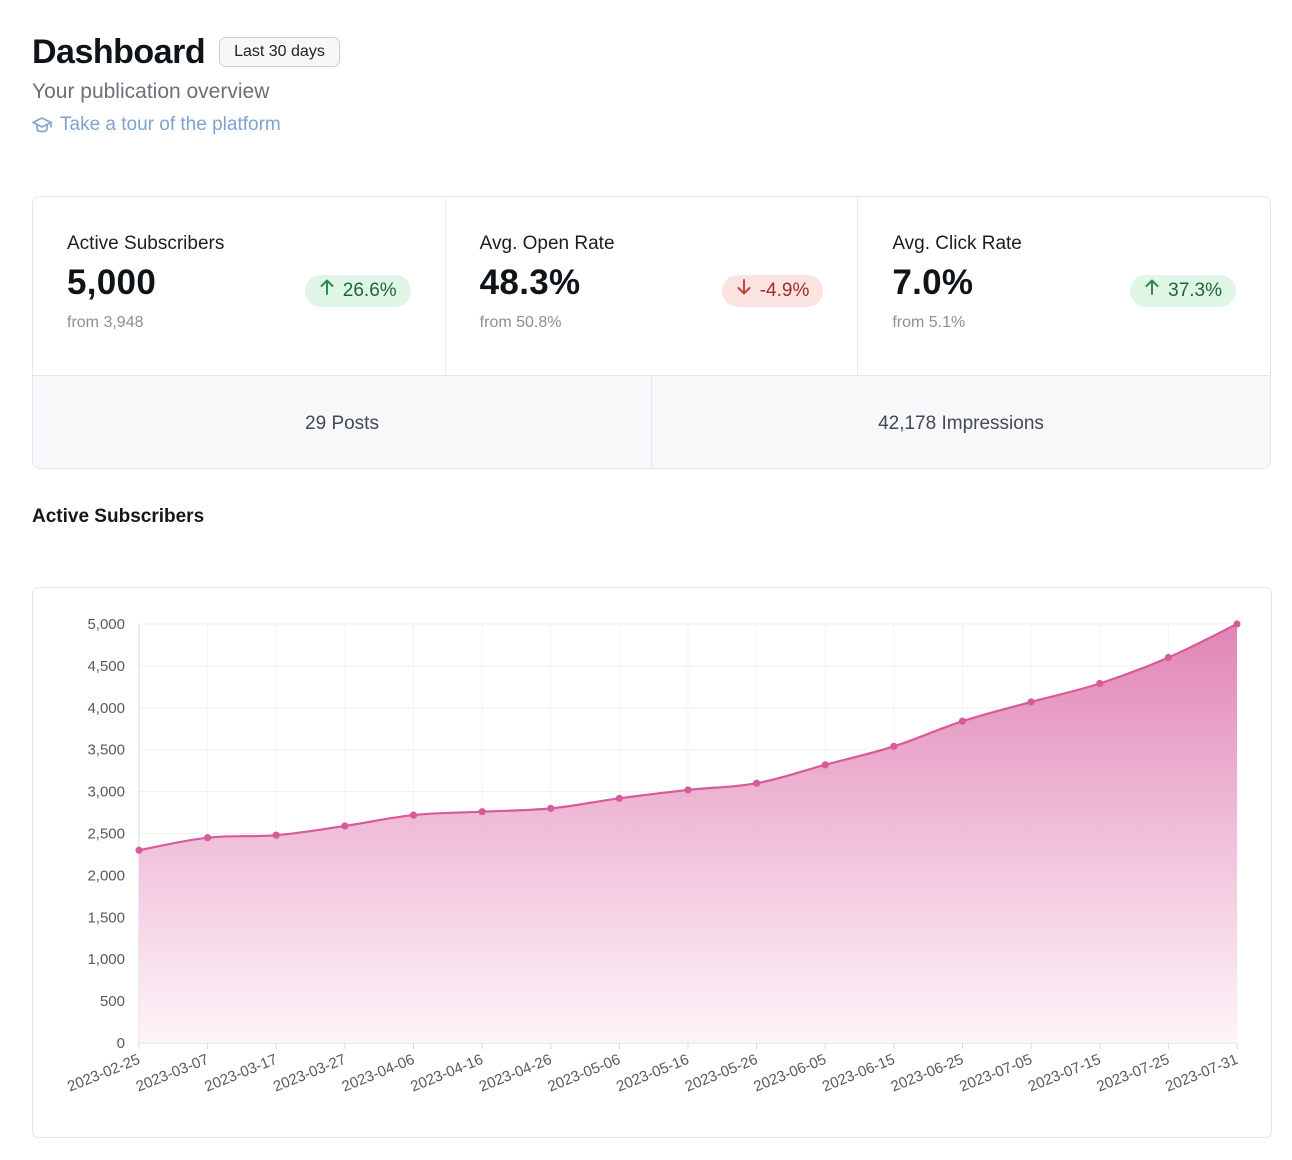  What do you see at coordinates (106, 875) in the screenshot?
I see `y-tick-label: 2,000` at bounding box center [106, 875].